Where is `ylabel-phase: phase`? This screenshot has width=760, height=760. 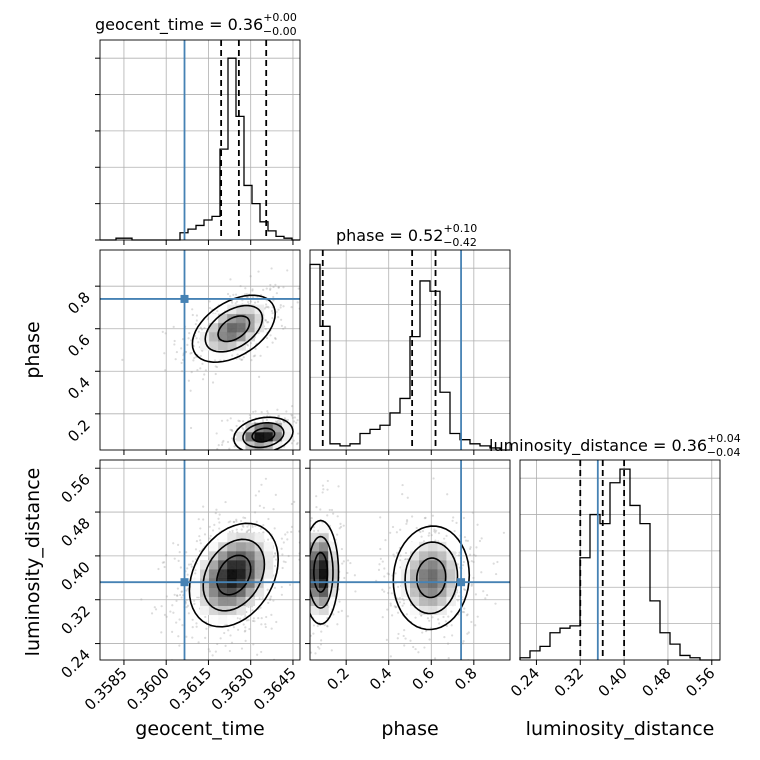
ylabel-phase: phase is located at coordinates (33, 349).